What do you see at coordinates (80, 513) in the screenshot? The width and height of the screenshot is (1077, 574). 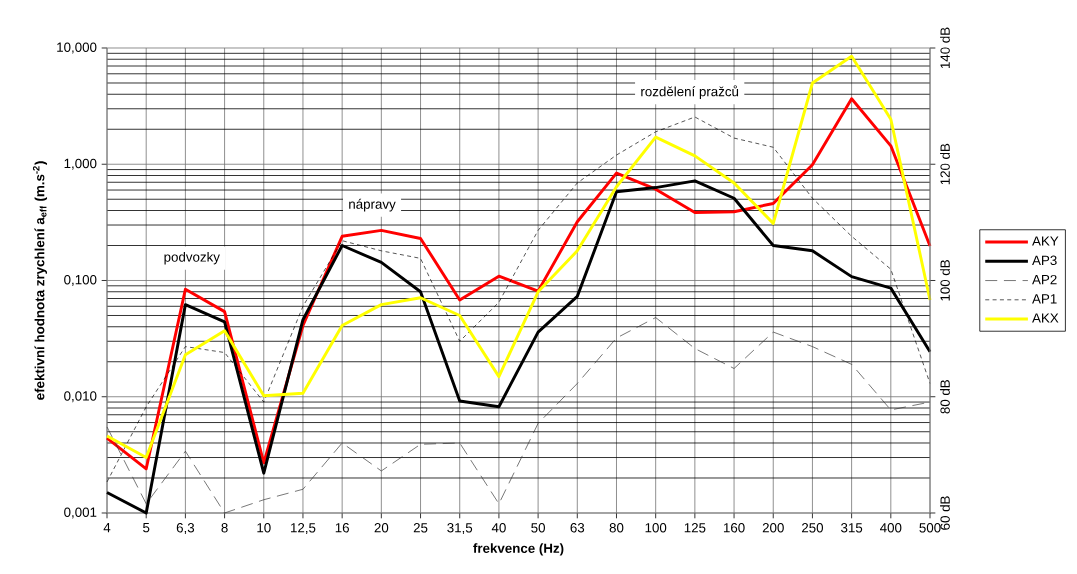 I see `y-tick-label: 0,001` at bounding box center [80, 513].